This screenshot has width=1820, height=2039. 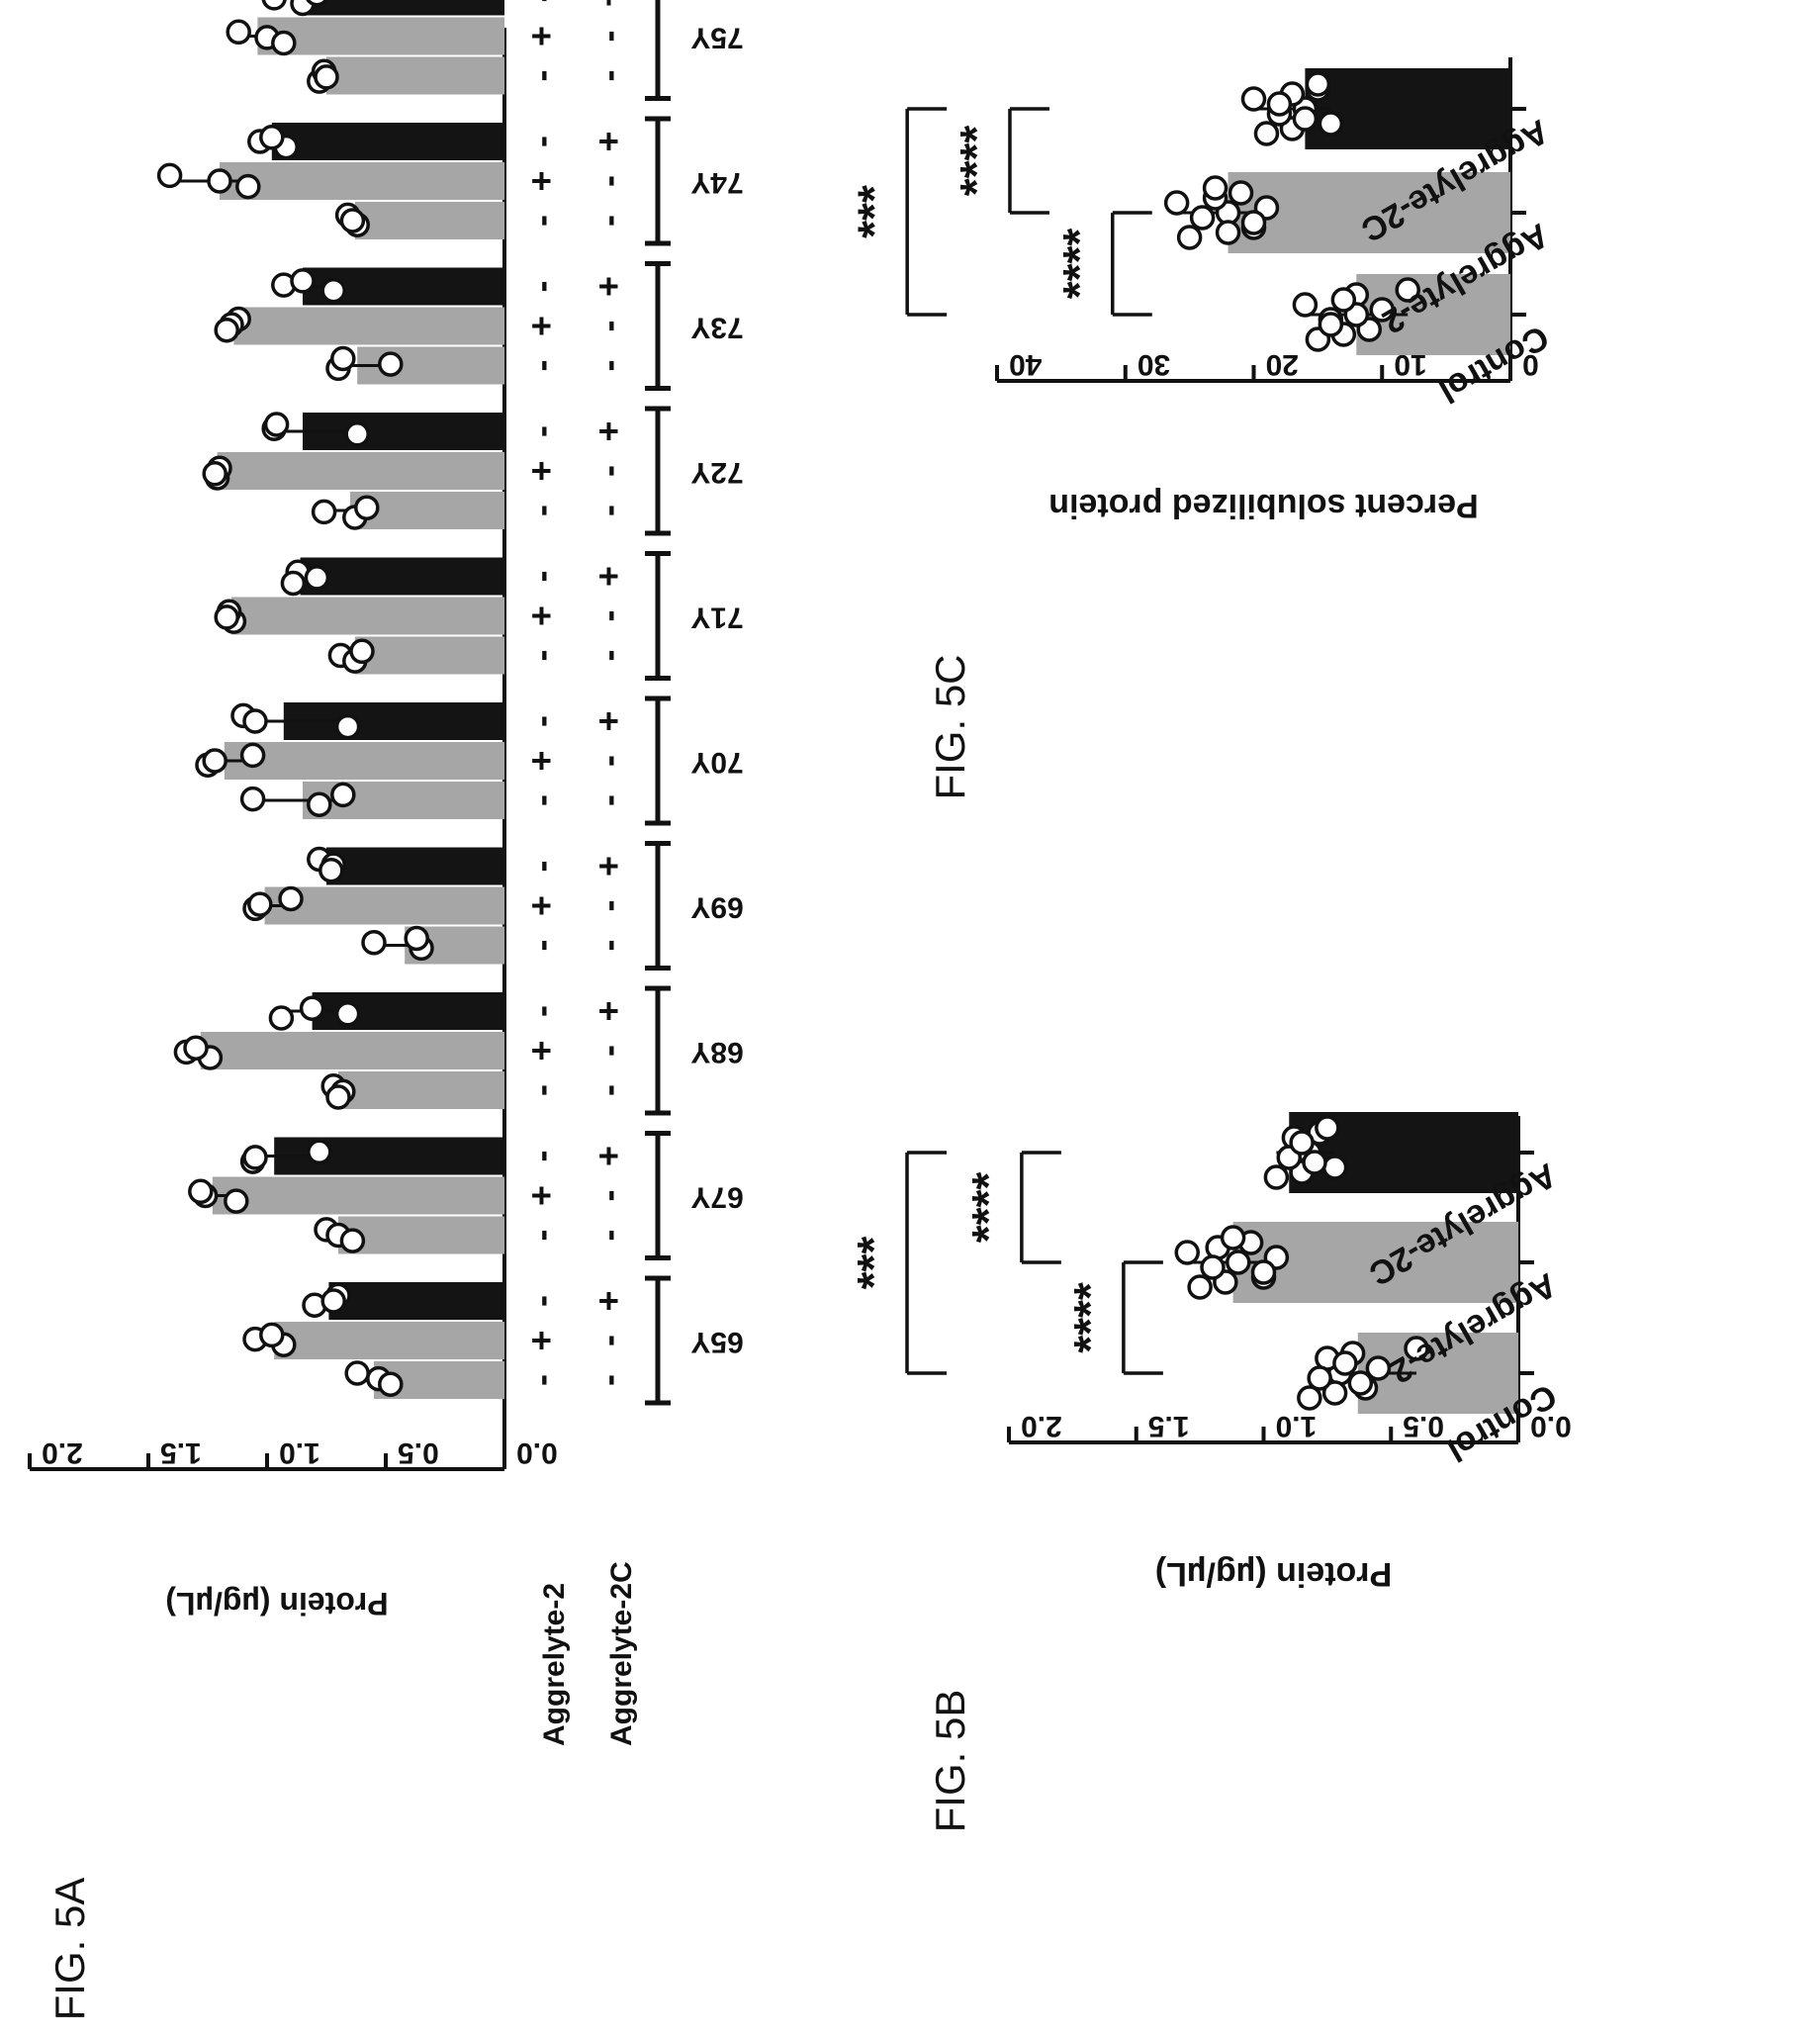 What do you see at coordinates (873, 211) in the screenshot?
I see `fig5c-significance-label: ***` at bounding box center [873, 211].